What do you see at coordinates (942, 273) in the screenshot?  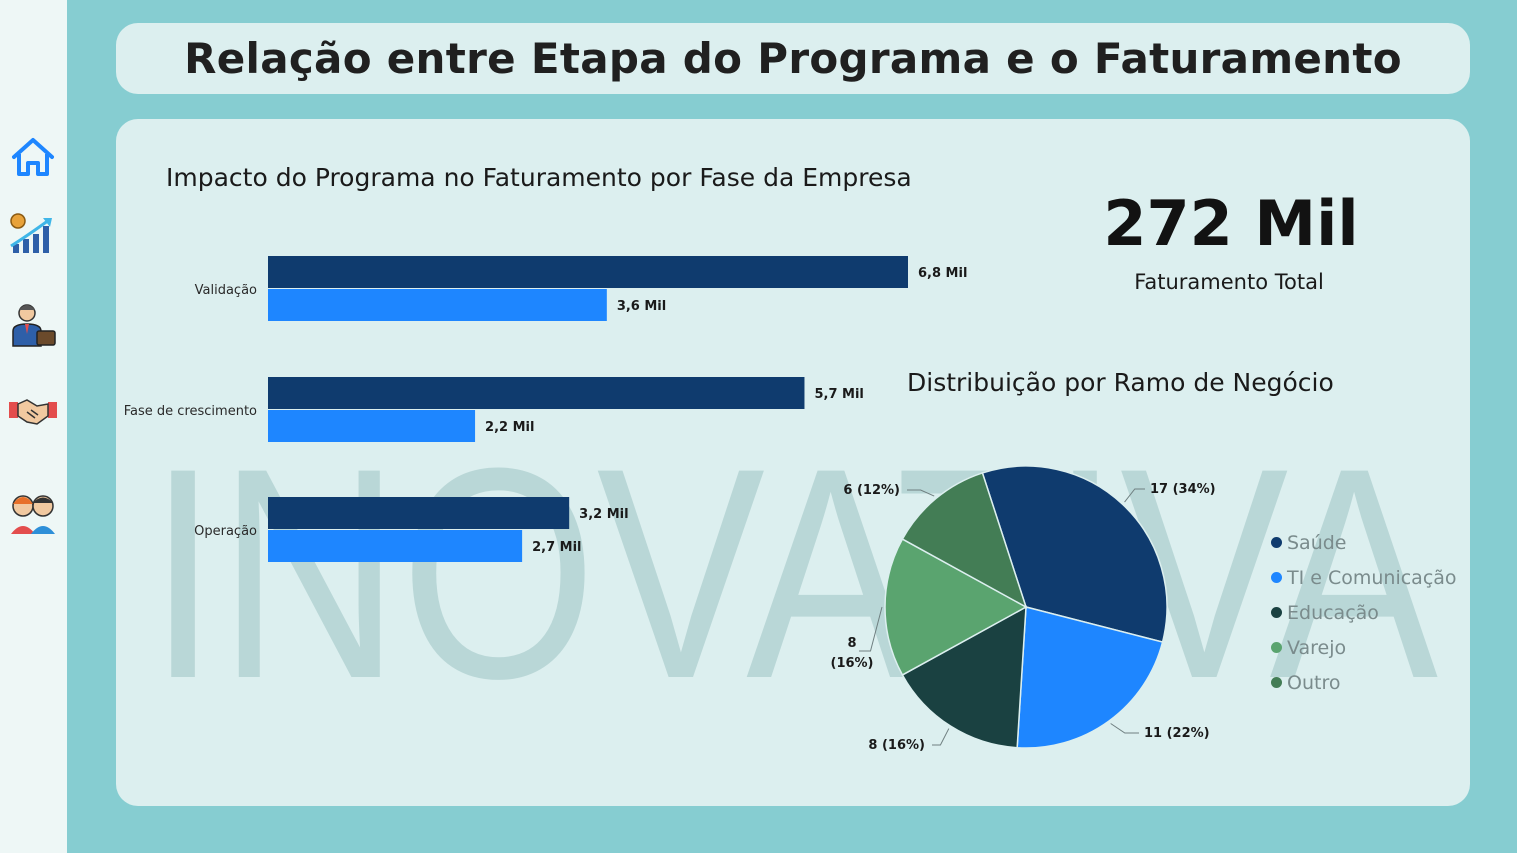 I see `bar-data-label: 6,8 Mil` at bounding box center [942, 273].